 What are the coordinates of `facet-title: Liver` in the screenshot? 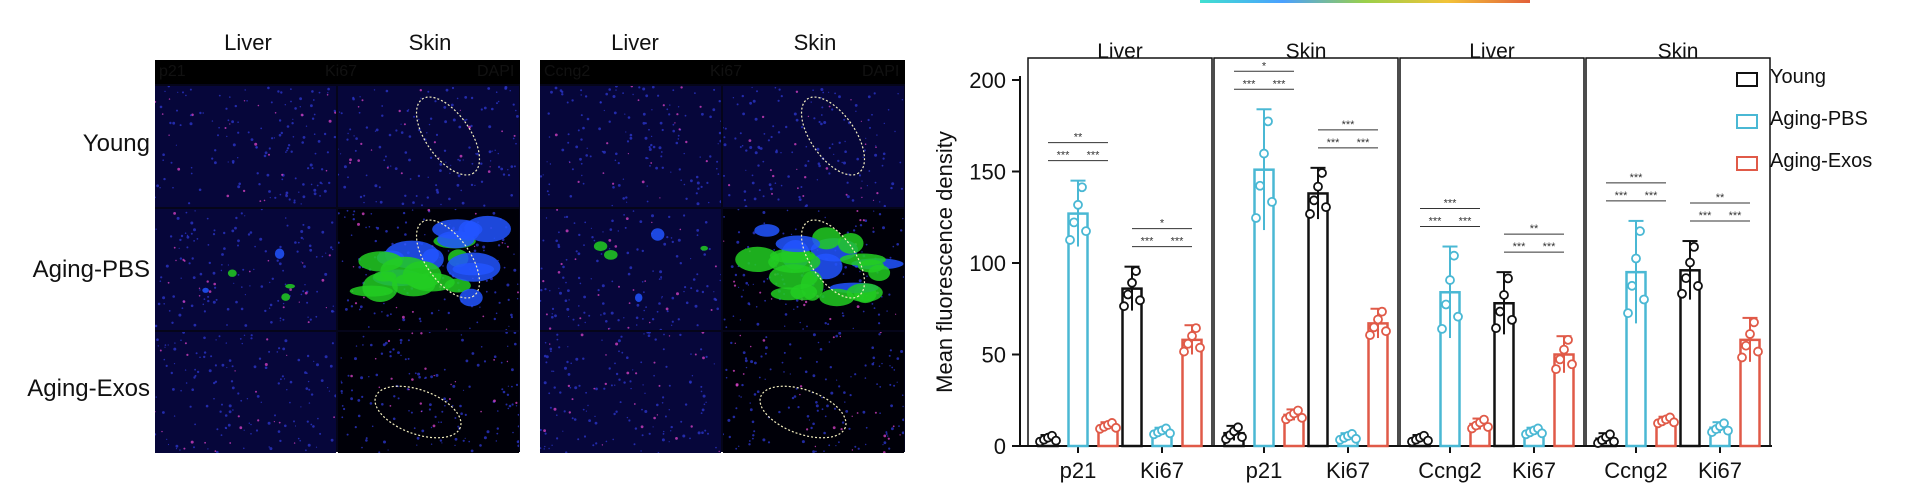 It's located at (1492, 51).